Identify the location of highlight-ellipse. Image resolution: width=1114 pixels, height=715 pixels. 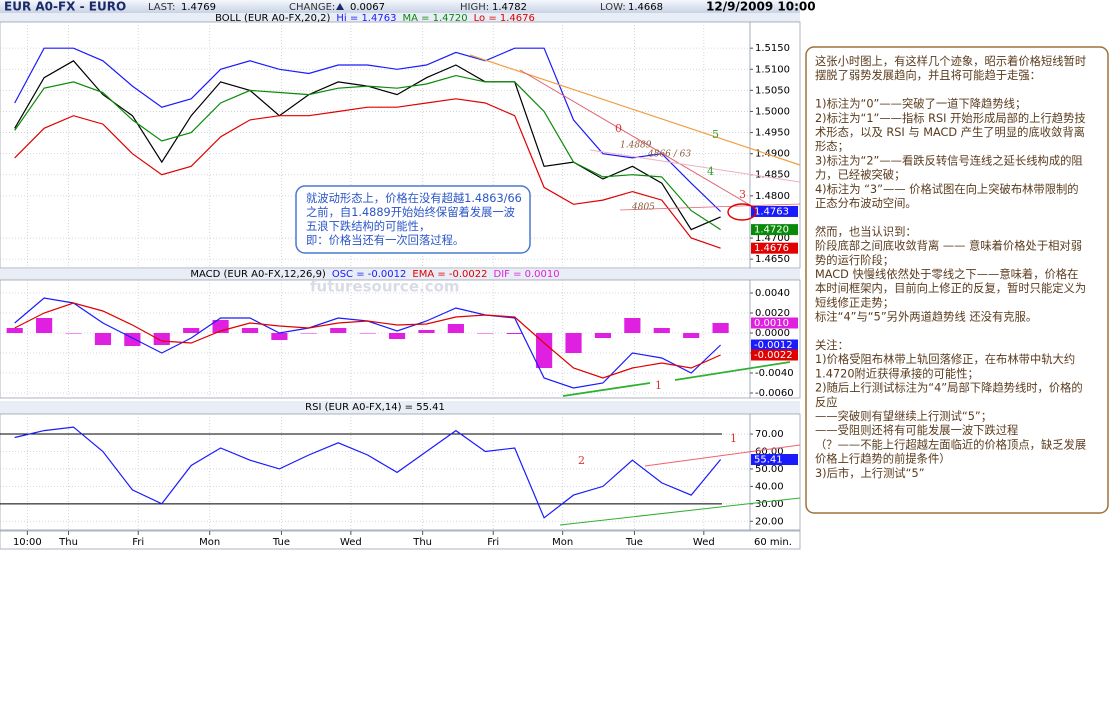
(742, 212).